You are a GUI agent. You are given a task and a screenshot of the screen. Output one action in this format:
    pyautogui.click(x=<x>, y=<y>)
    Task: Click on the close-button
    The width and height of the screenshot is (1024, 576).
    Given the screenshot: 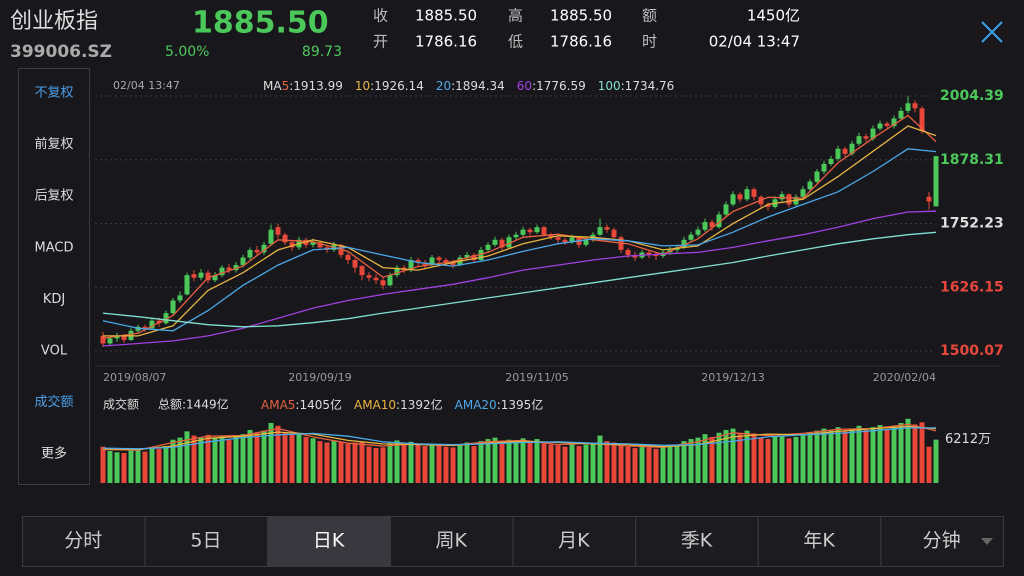 What is the action you would take?
    pyautogui.click(x=992, y=32)
    